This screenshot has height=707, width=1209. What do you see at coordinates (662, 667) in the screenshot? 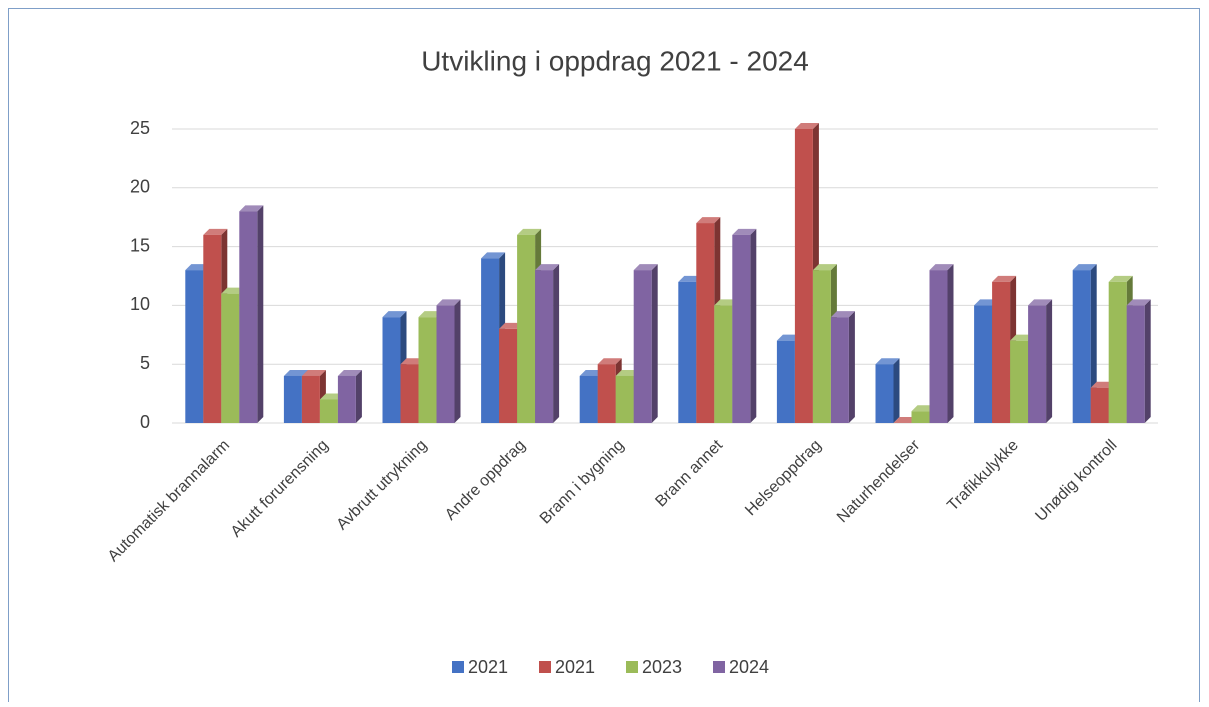
I see `legend-label: 2023` at bounding box center [662, 667].